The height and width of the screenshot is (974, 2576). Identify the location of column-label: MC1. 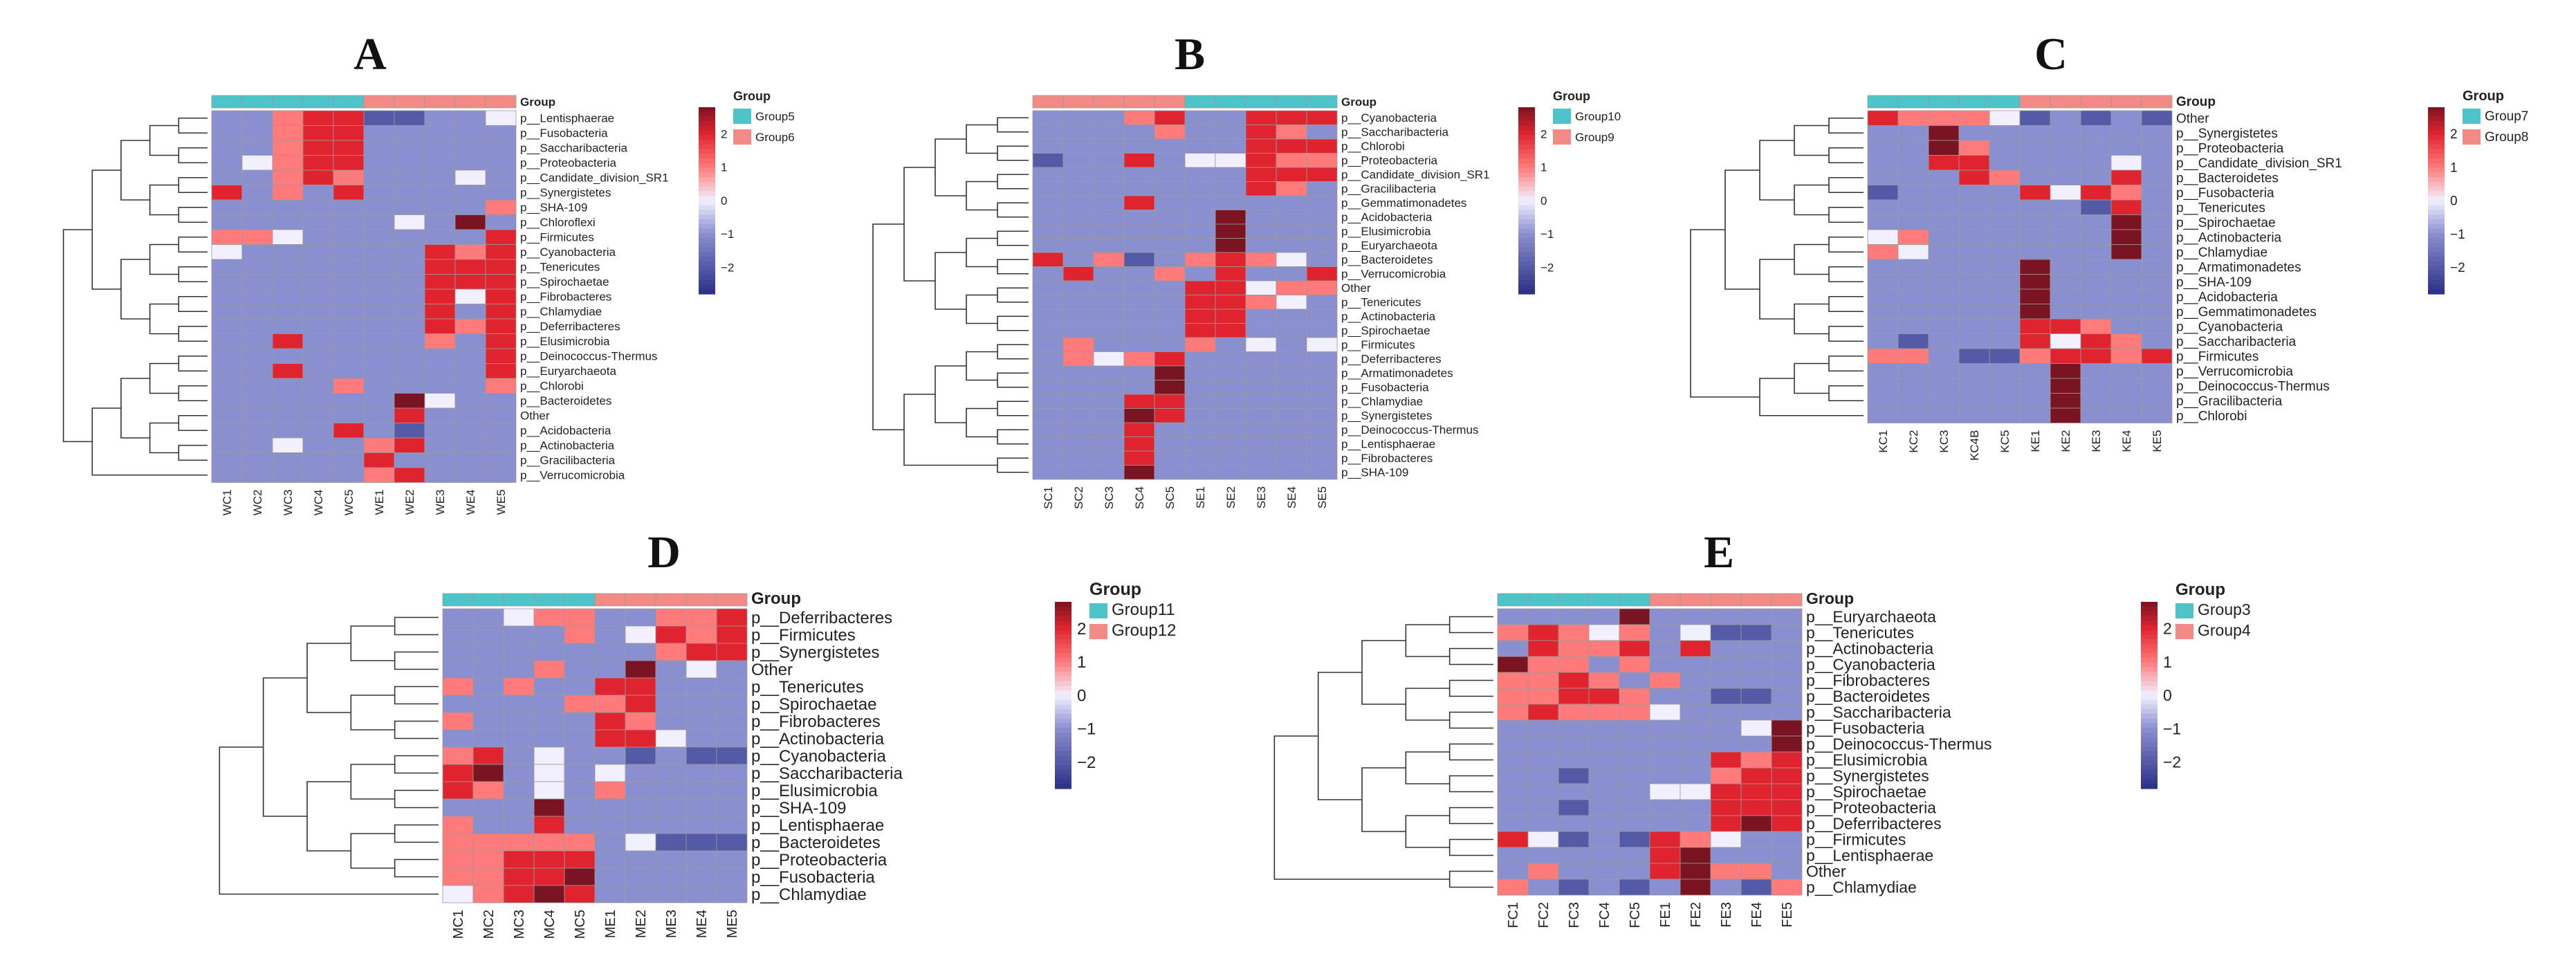
(458, 925).